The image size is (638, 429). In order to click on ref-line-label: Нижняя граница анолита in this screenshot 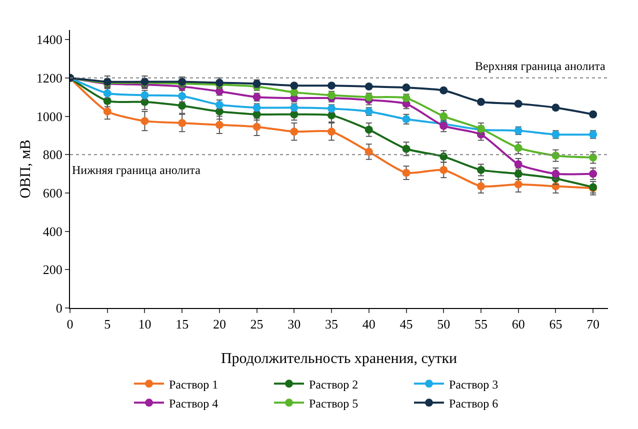, I will do `click(137, 170)`.